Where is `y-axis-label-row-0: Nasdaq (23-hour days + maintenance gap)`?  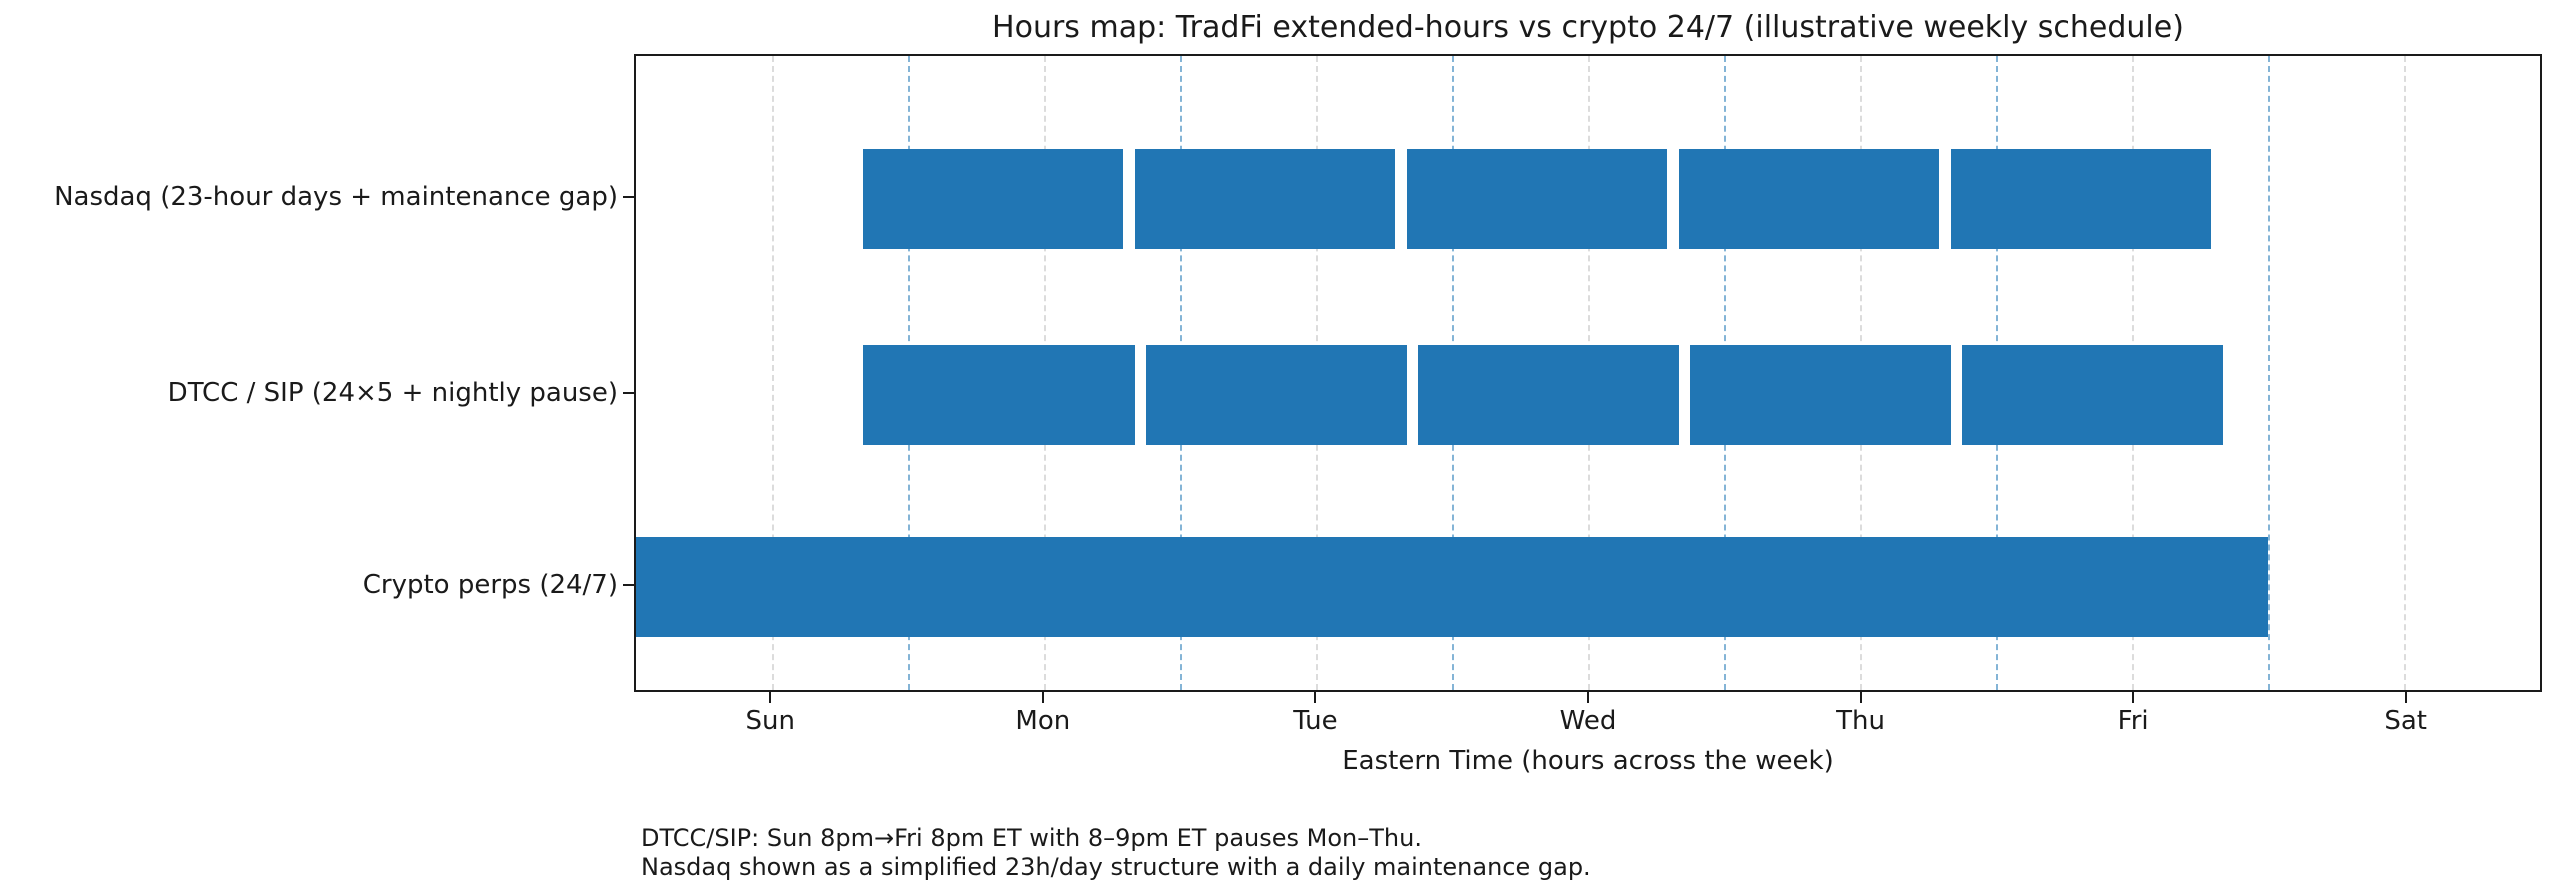
y-axis-label-row-0: Nasdaq (23-hour days + maintenance gap) is located at coordinates (336, 197).